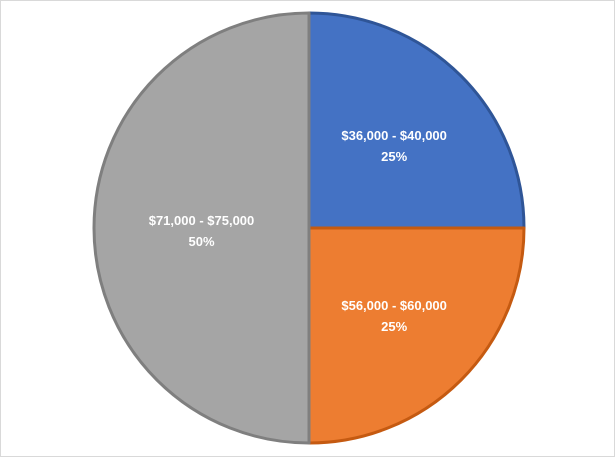  What do you see at coordinates (201, 241) in the screenshot?
I see `slice-percent-label: 50%` at bounding box center [201, 241].